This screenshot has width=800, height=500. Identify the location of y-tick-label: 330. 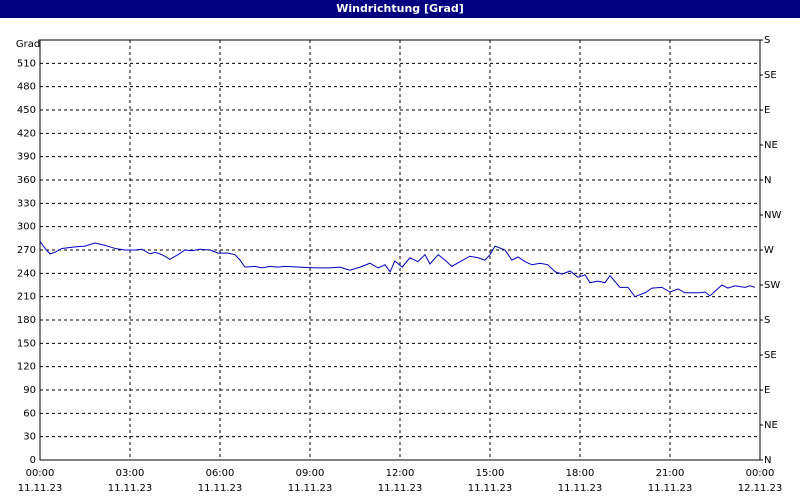
(26, 203).